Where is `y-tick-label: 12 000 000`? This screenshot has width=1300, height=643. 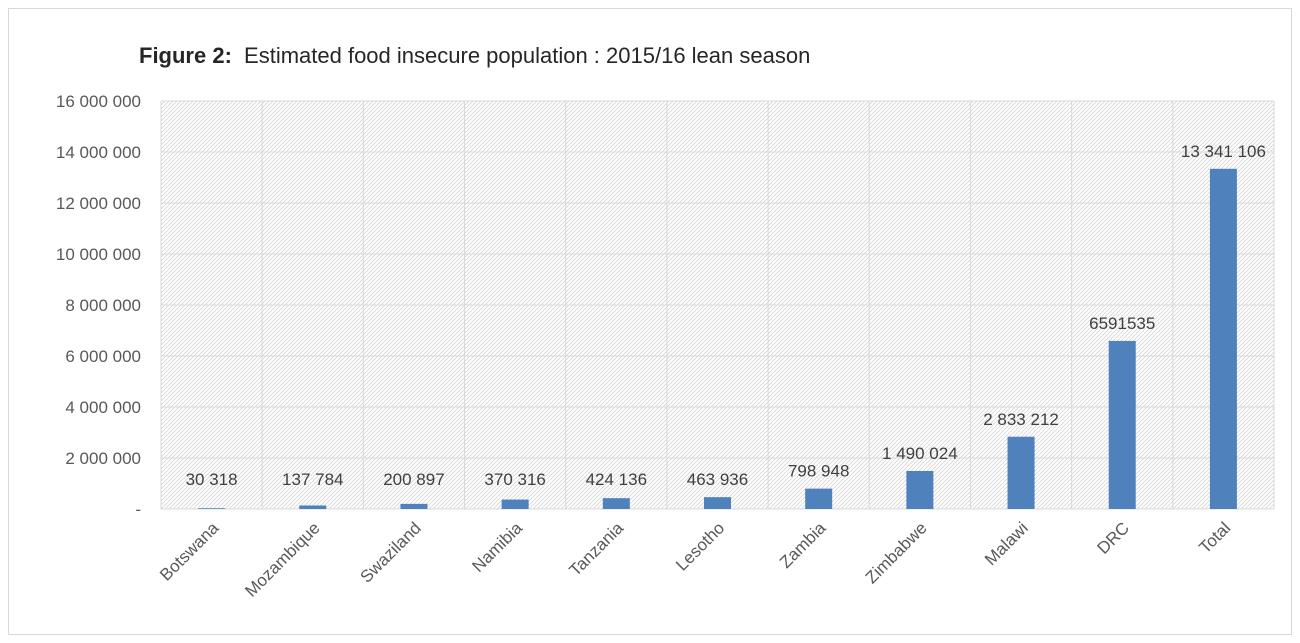 y-tick-label: 12 000 000 is located at coordinates (98, 203).